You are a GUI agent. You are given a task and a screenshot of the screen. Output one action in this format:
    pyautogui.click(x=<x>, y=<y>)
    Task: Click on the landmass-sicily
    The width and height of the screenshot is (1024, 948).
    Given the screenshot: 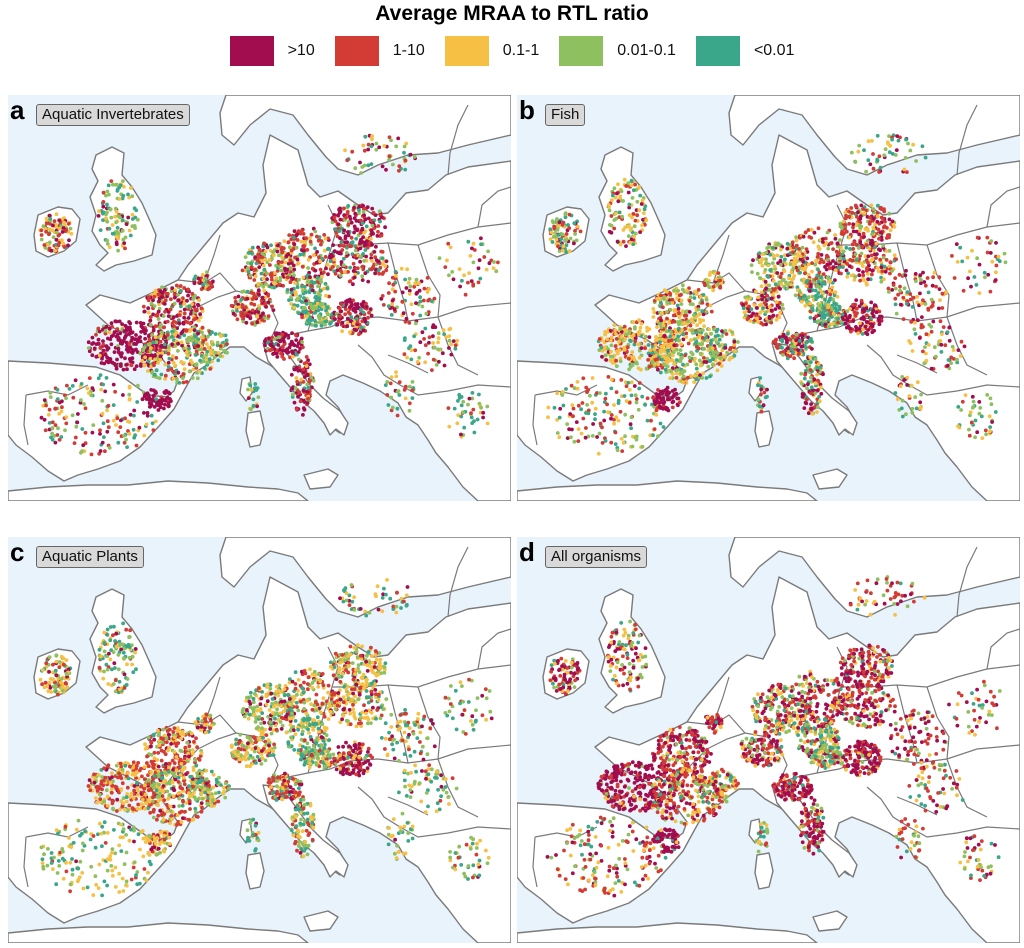 What is the action you would take?
    pyautogui.click(x=321, y=479)
    